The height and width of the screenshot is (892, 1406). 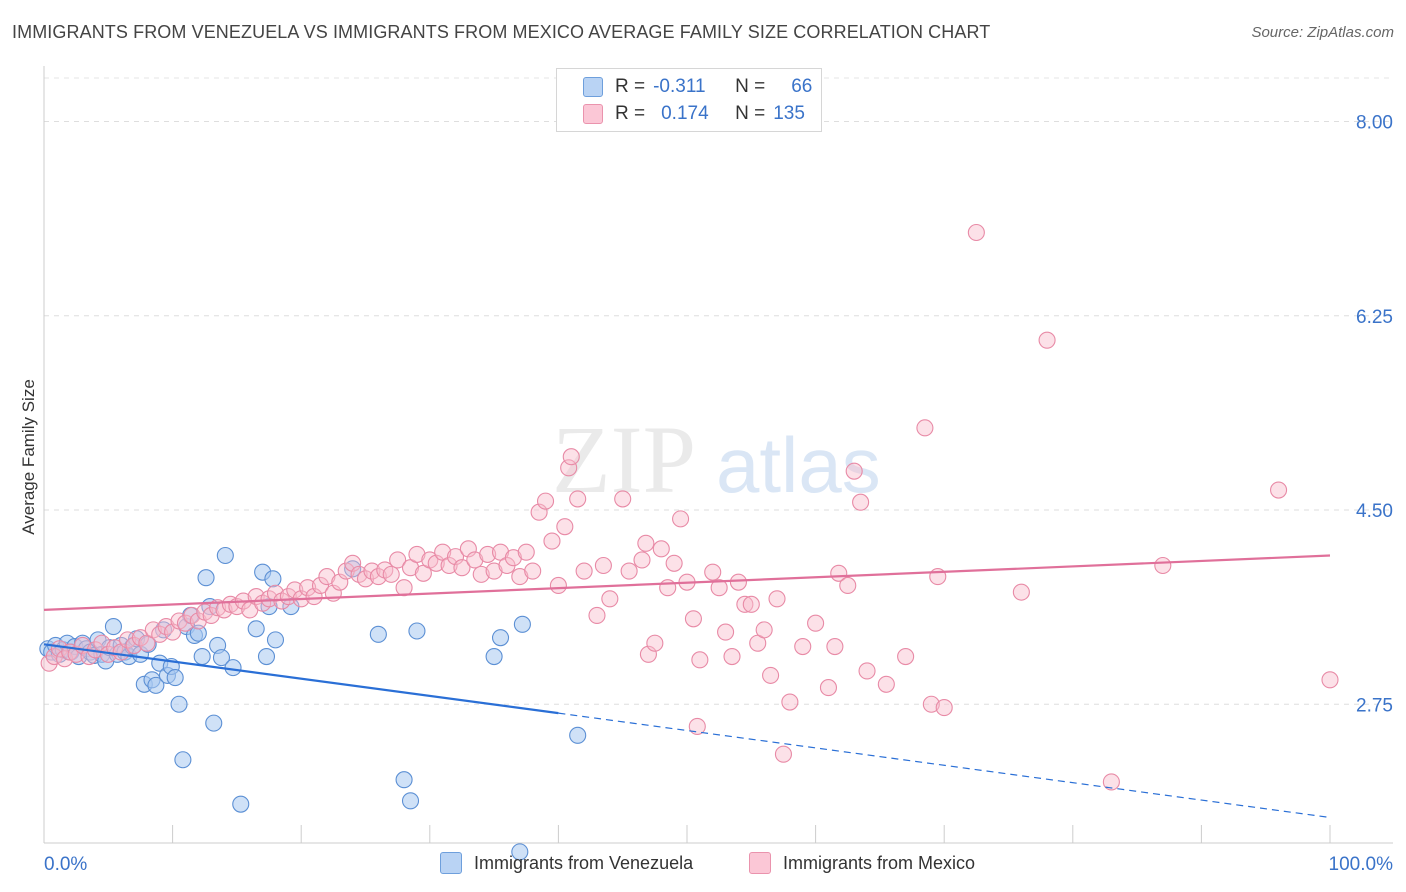 What do you see at coordinates (1374, 317) in the screenshot?
I see `y-tick-label: 6.25` at bounding box center [1374, 317].